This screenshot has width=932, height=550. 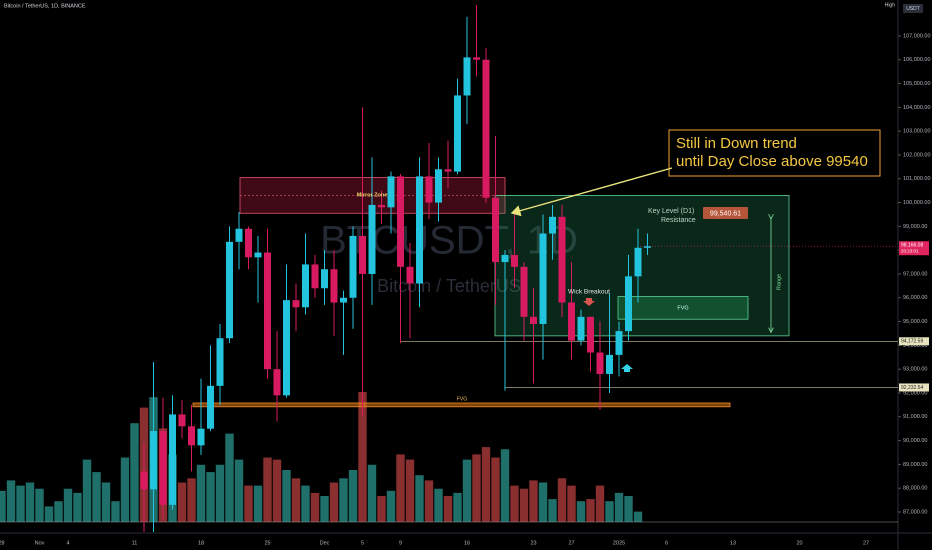 What do you see at coordinates (135, 543) in the screenshot?
I see `x-tick-label: 11` at bounding box center [135, 543].